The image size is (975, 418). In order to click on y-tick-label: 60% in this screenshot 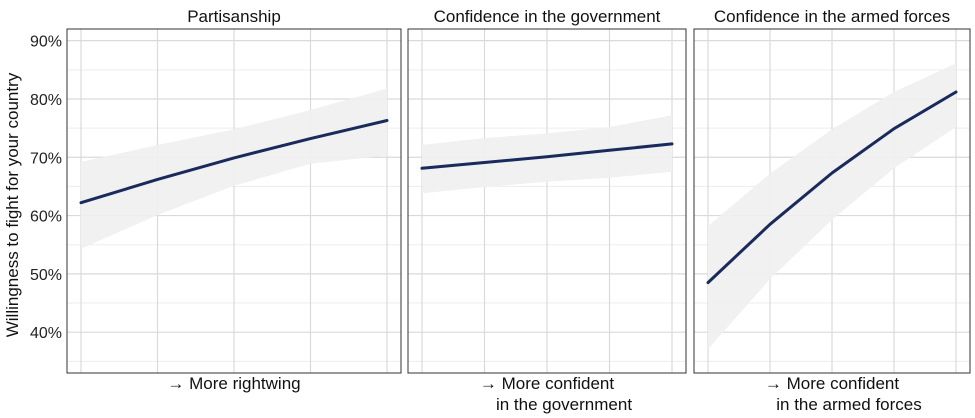, I will do `click(46, 217)`.